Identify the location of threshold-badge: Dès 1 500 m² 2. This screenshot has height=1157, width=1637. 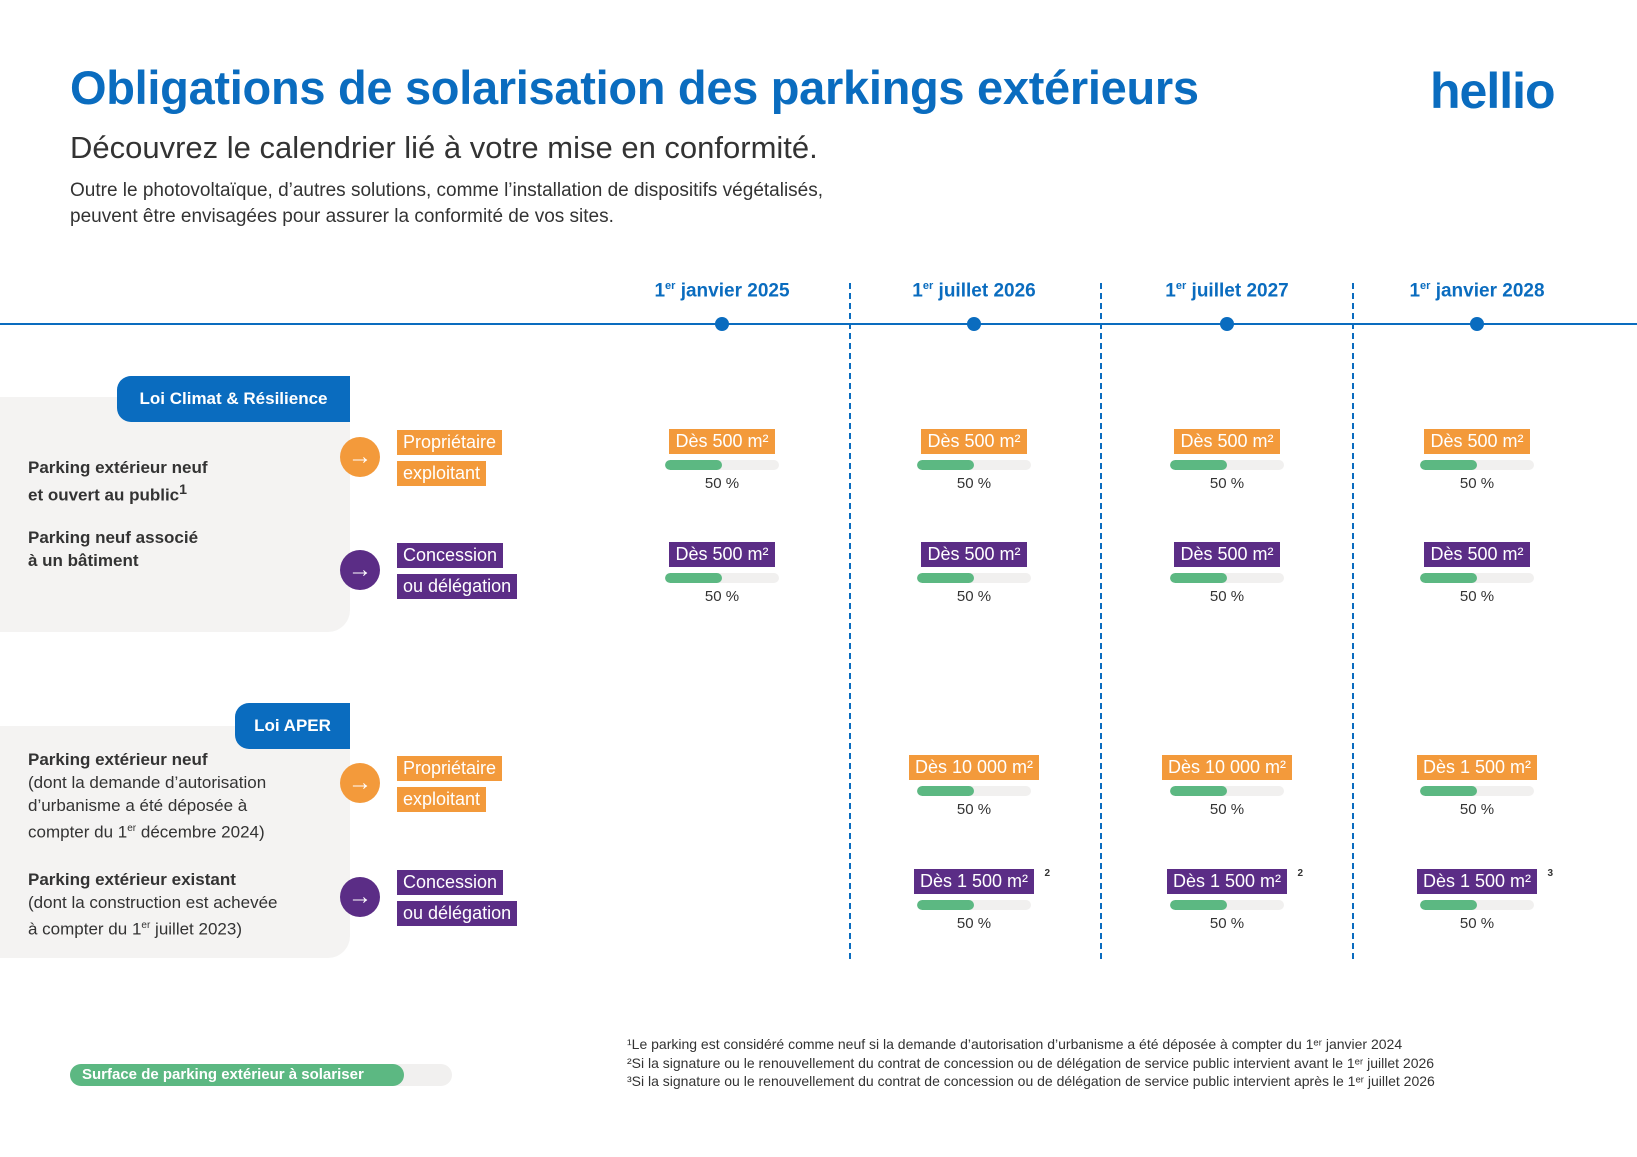
(1234, 881).